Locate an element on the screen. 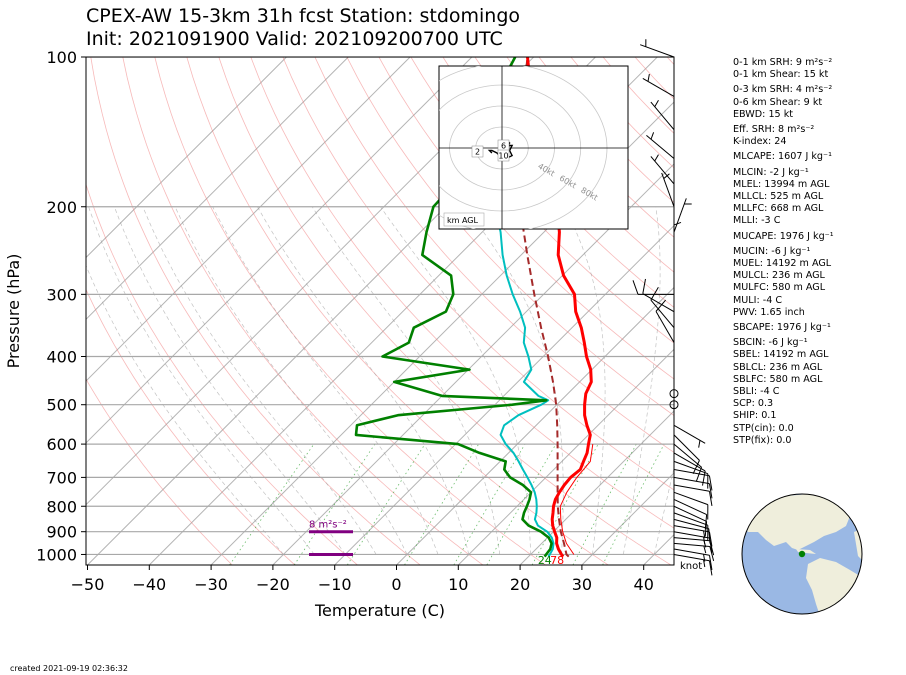 This screenshot has height=675, width=906. wet-bulb-temperature-line is located at coordinates (518, 307).